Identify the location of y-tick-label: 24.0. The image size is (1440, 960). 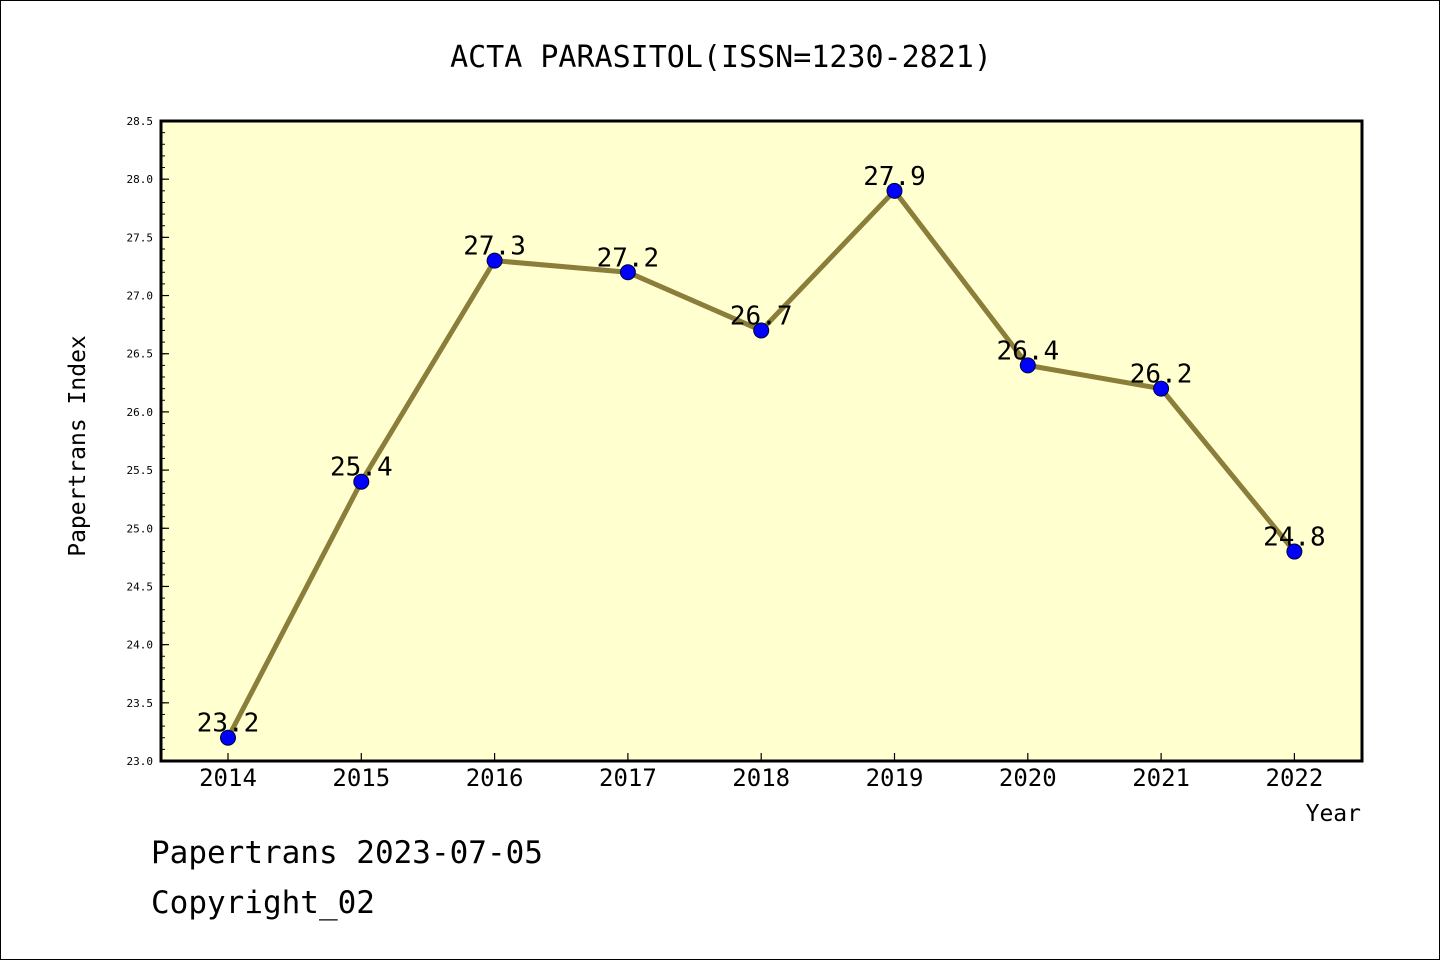
(140, 645).